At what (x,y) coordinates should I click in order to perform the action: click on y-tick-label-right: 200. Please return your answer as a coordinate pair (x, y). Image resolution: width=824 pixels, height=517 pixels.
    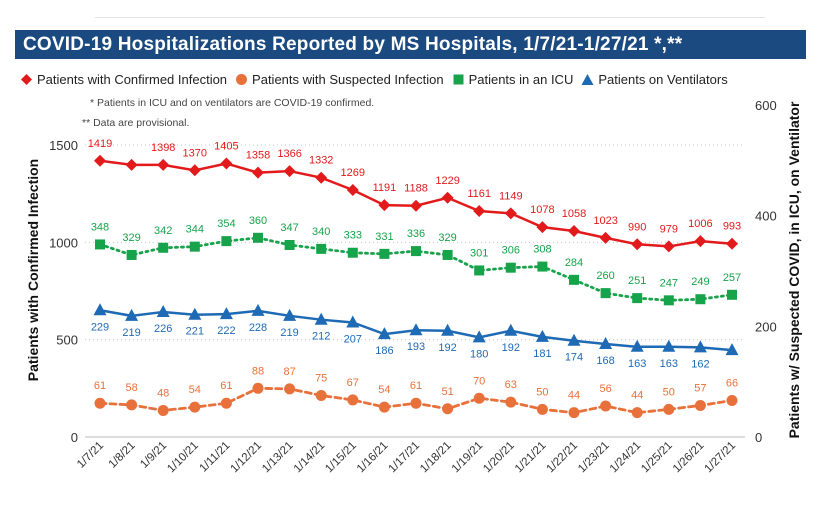
    Looking at the image, I should click on (766, 326).